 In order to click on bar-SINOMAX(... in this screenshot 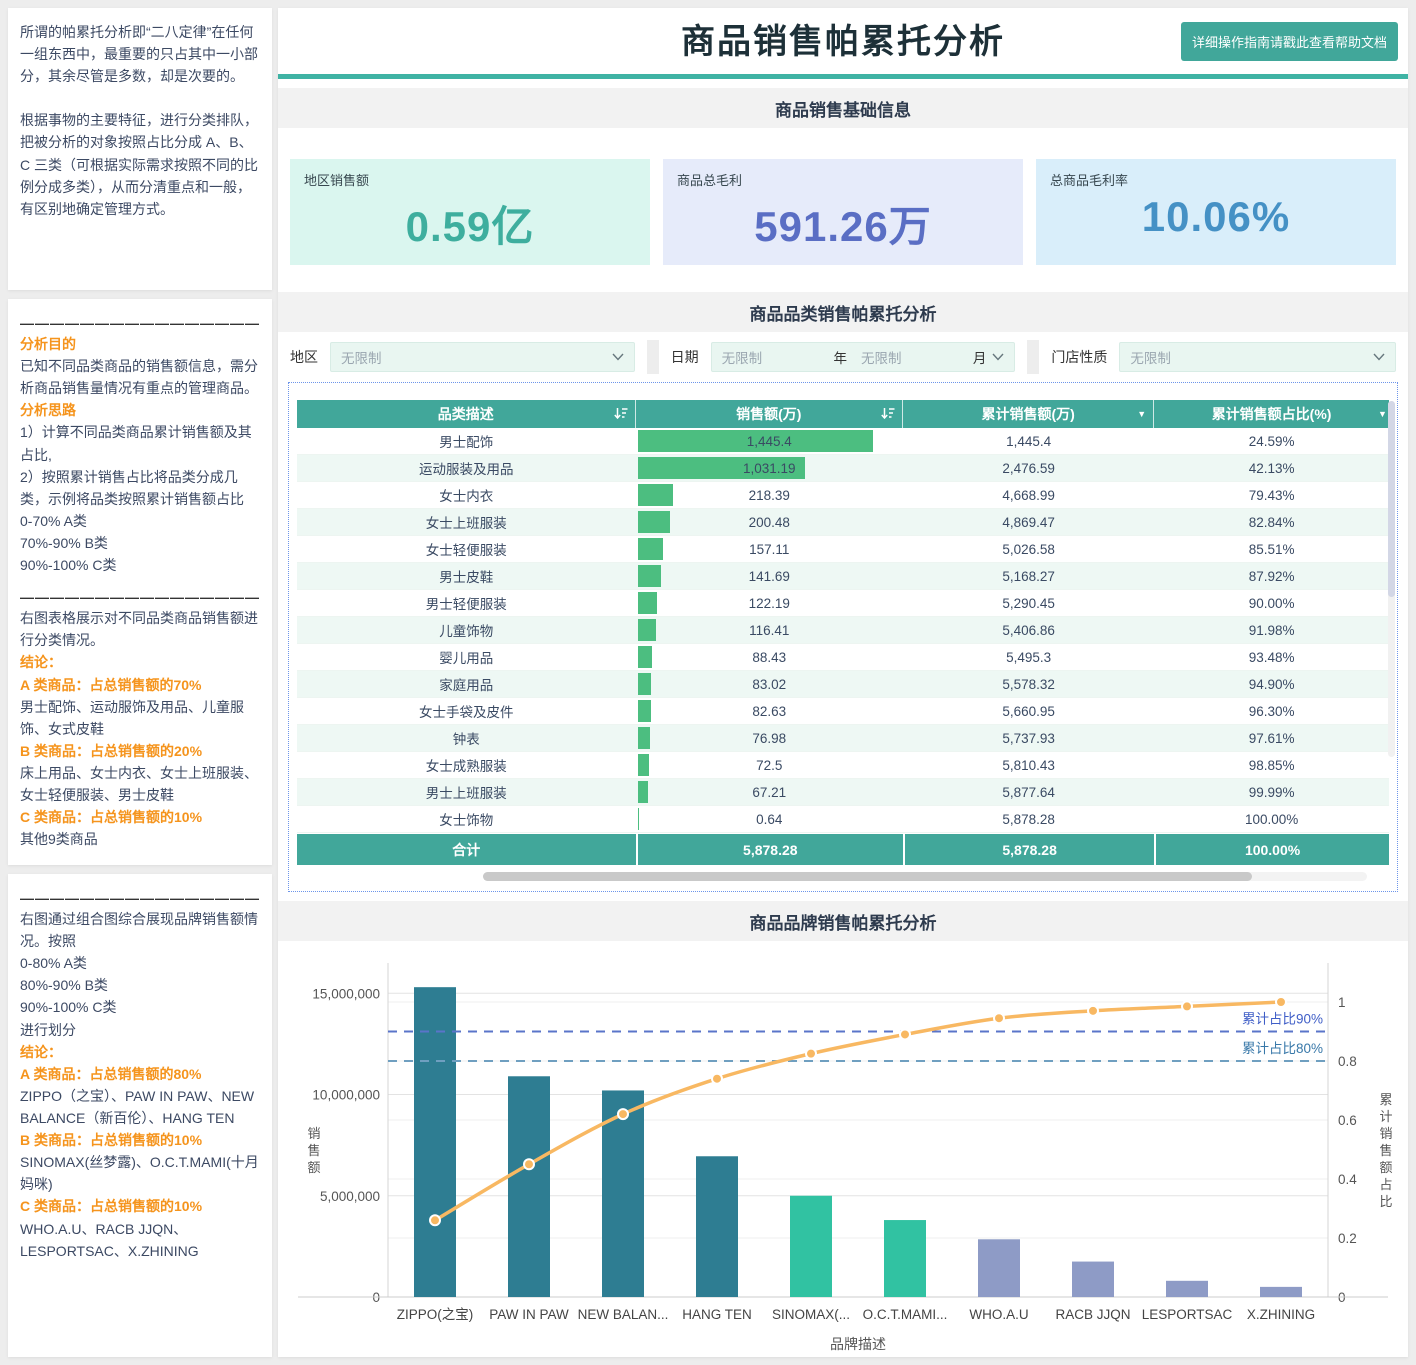, I will do `click(811, 1246)`.